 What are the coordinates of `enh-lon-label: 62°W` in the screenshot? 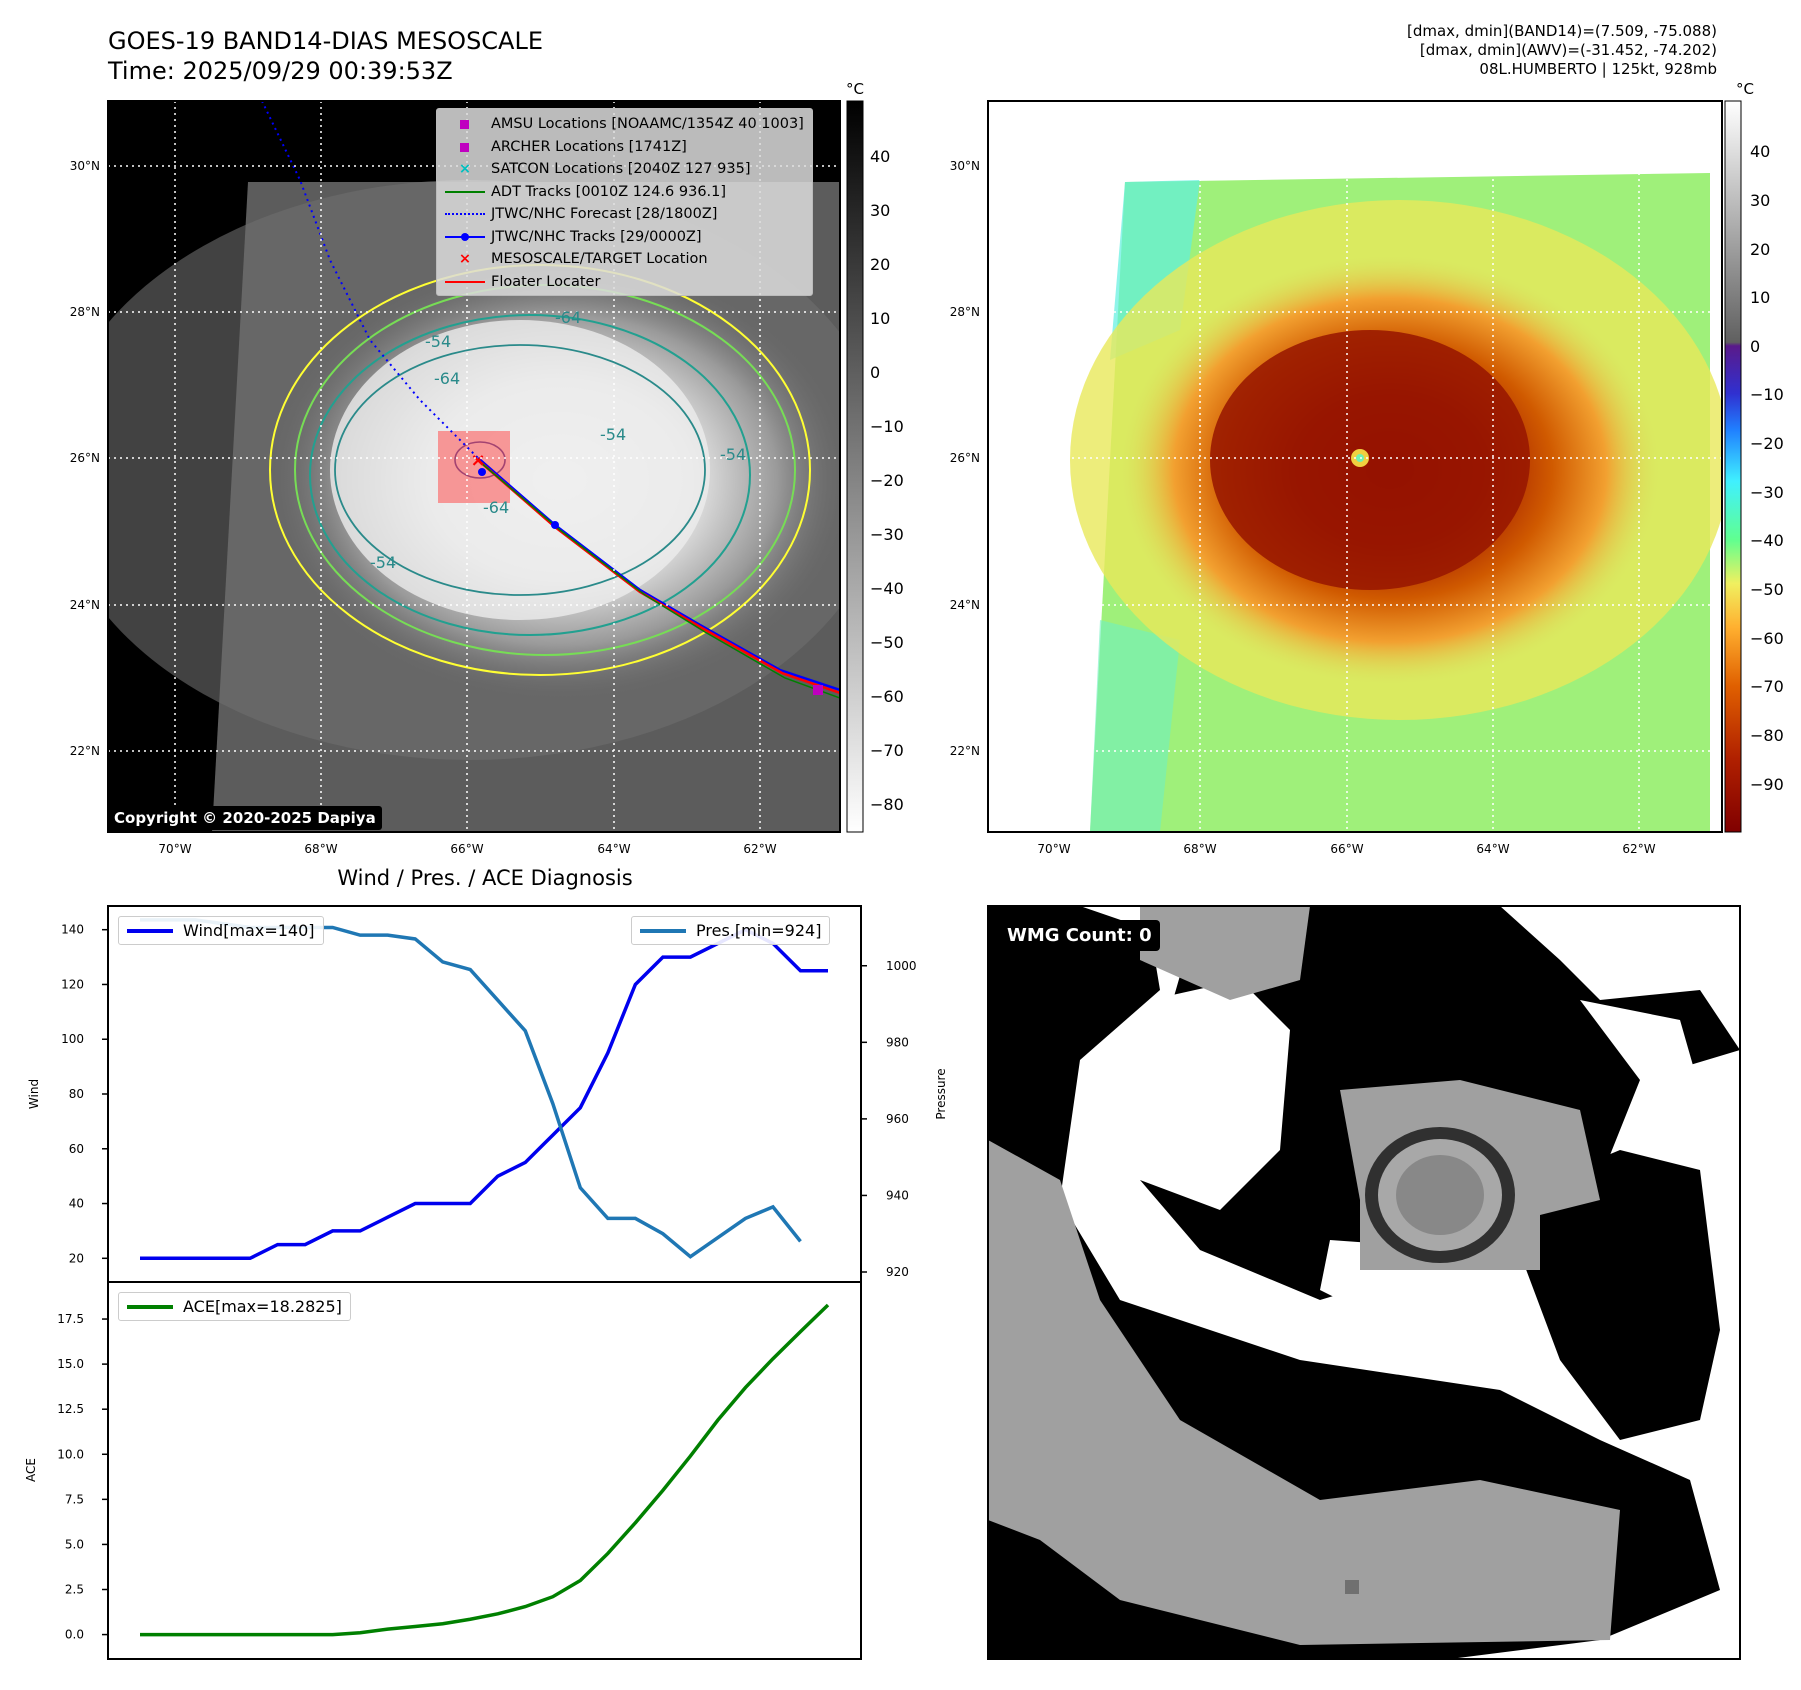 It's located at (1638, 849).